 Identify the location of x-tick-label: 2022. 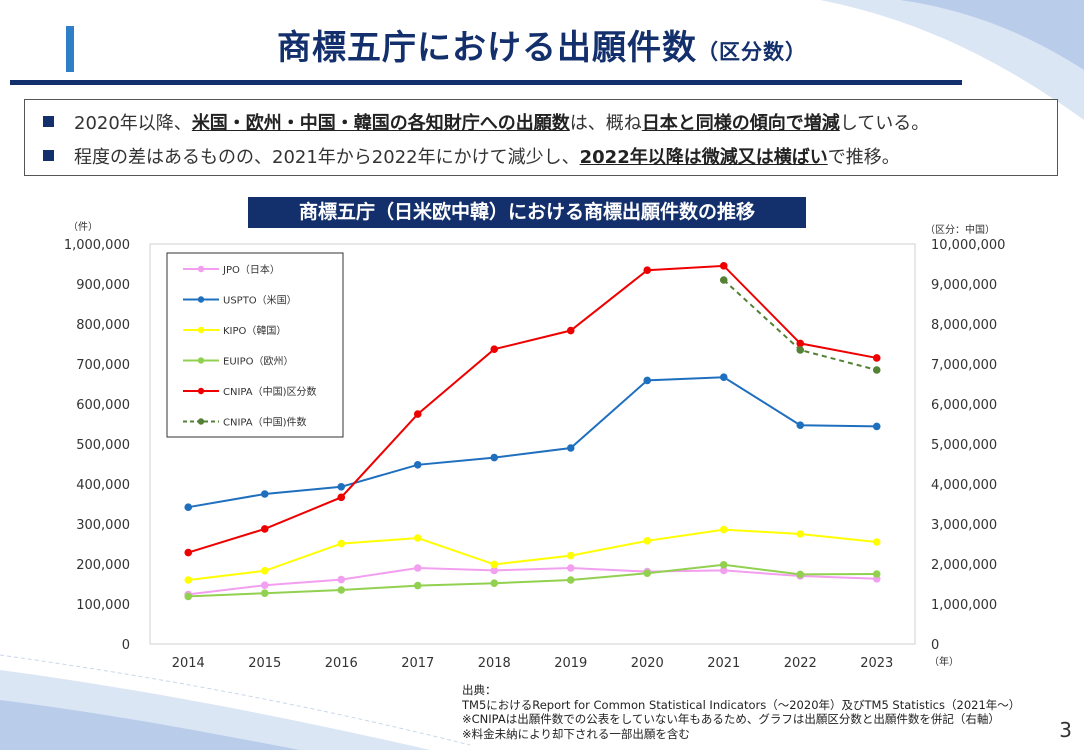
(800, 663).